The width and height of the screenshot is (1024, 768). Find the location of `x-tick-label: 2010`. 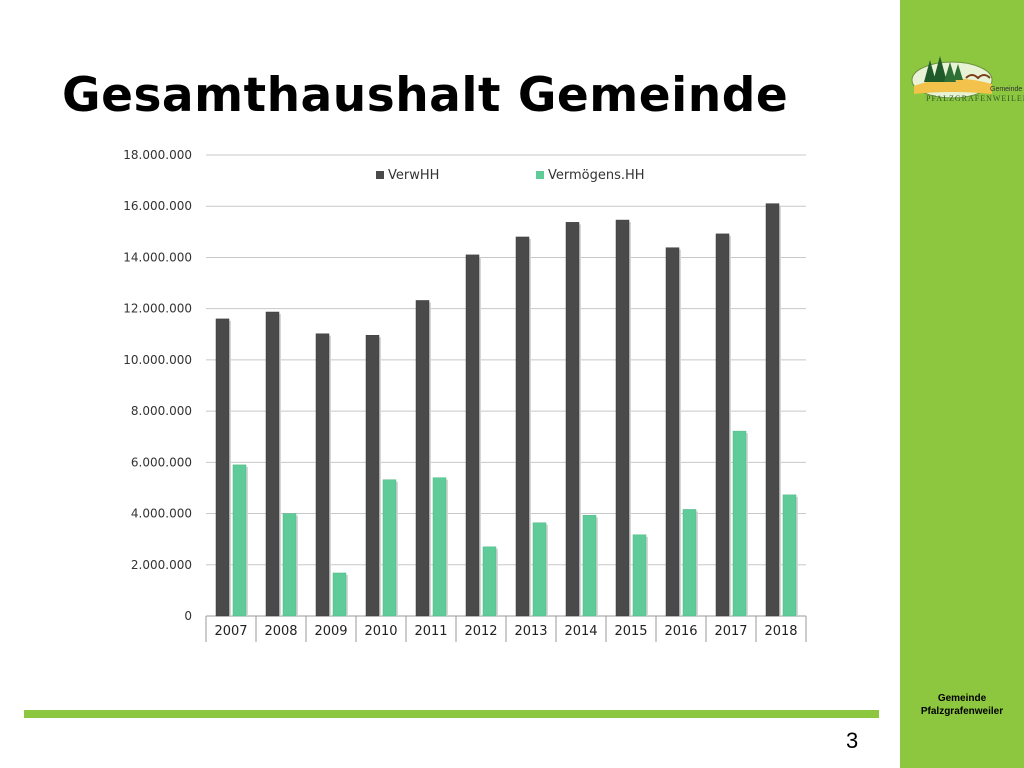

x-tick-label: 2010 is located at coordinates (380, 631).